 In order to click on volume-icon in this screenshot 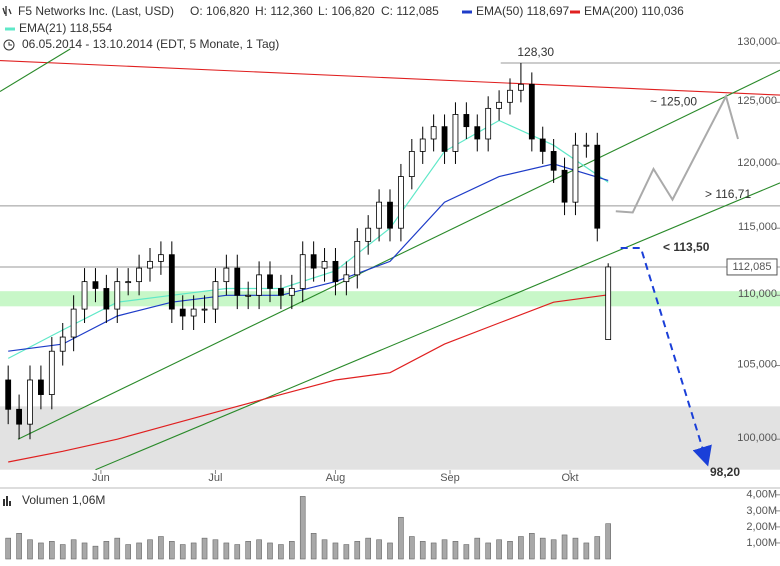, I will do `click(7, 501)`.